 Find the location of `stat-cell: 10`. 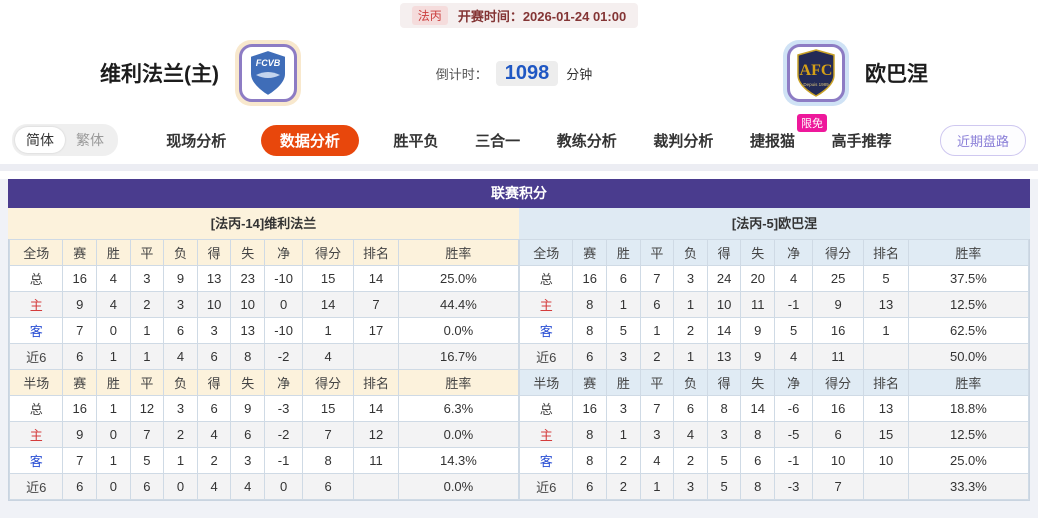

stat-cell: 10 is located at coordinates (838, 460).